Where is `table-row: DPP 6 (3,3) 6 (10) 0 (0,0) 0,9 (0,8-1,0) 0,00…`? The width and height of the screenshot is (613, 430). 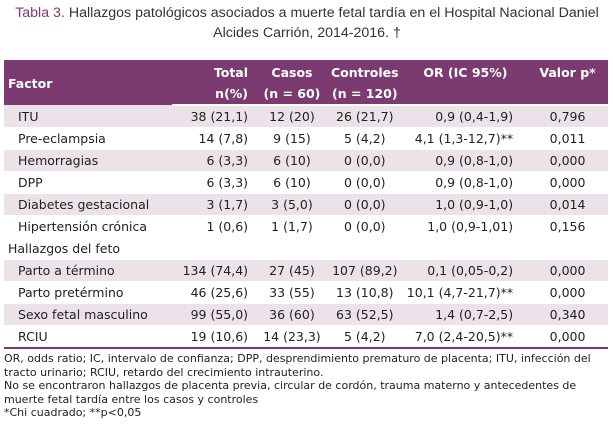 table-row: DPP 6 (3,3) 6 (10) 0 (0,0) 0,9 (0,8-1,0) 0,00… is located at coordinates (306, 182).